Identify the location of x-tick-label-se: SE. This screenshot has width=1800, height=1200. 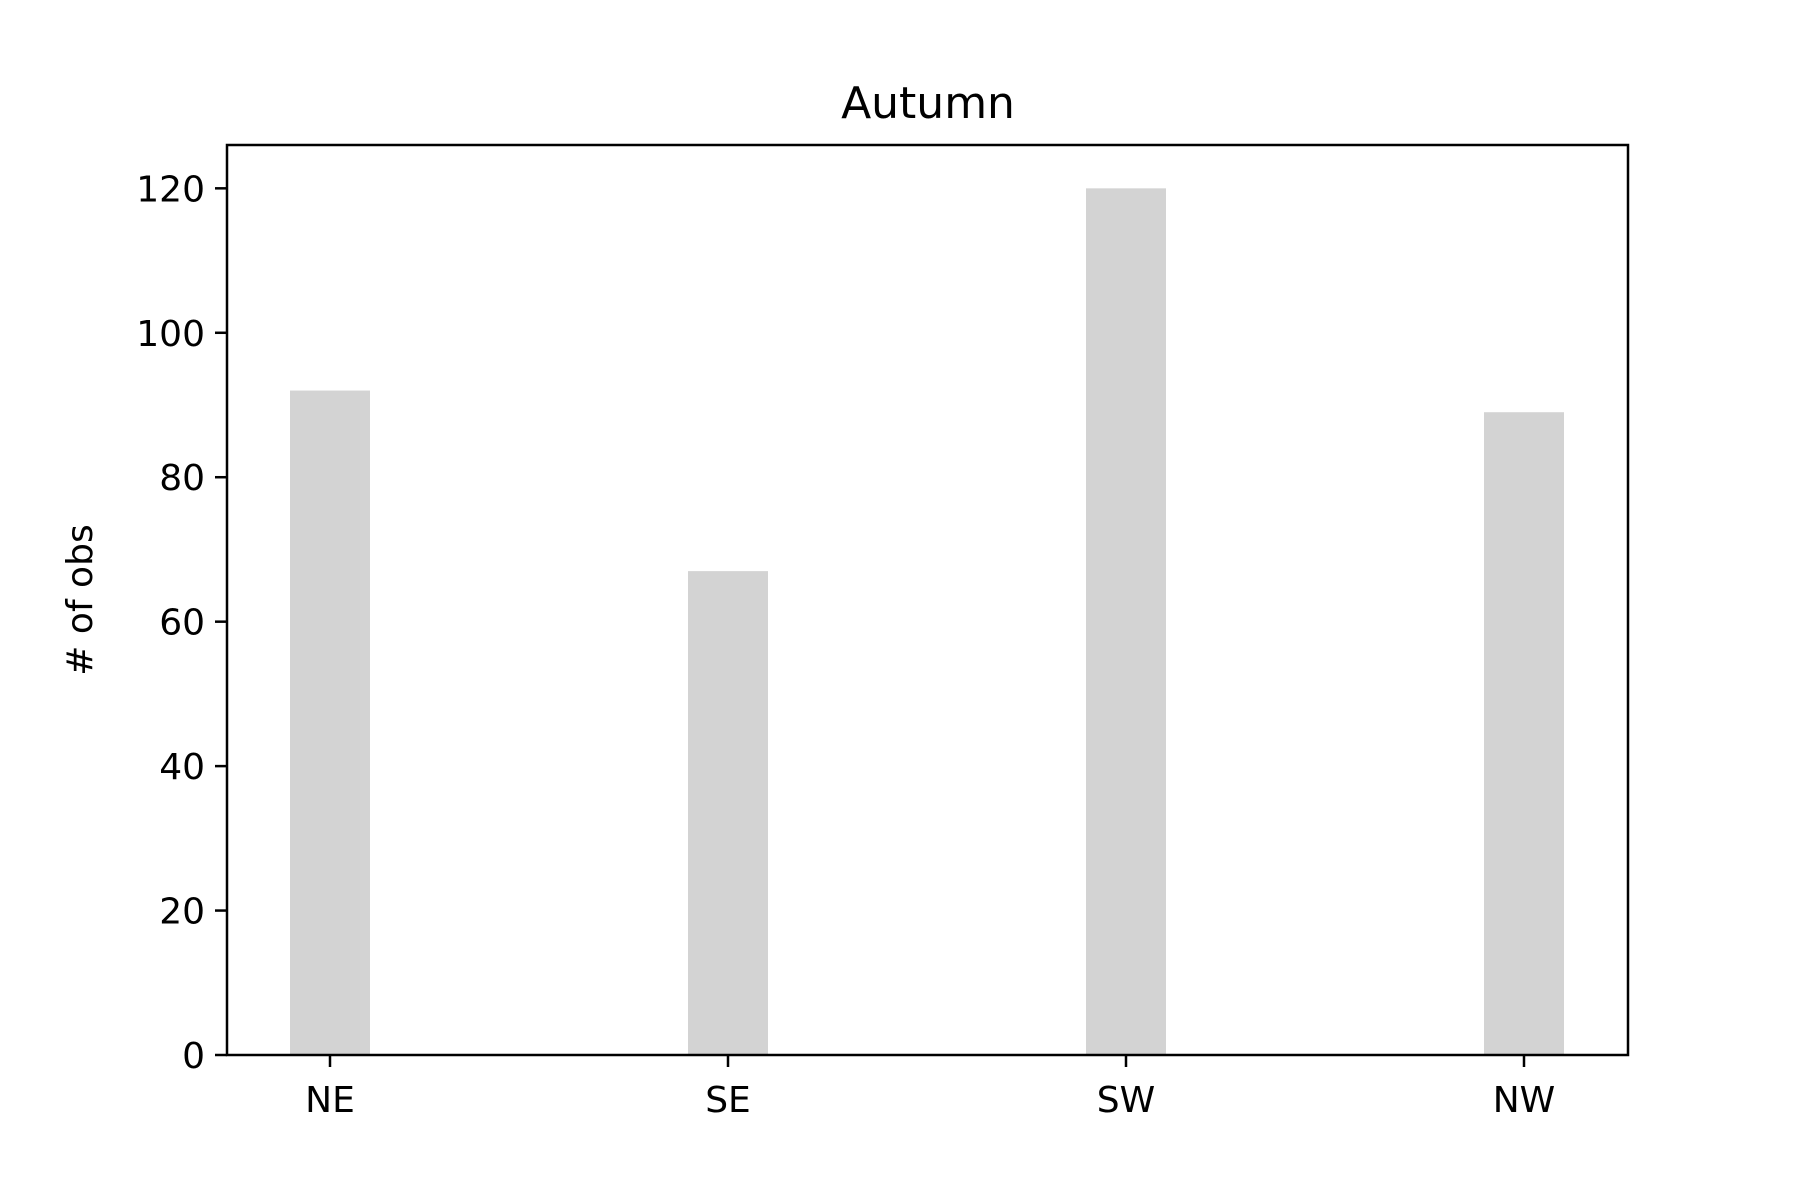
(728, 1100).